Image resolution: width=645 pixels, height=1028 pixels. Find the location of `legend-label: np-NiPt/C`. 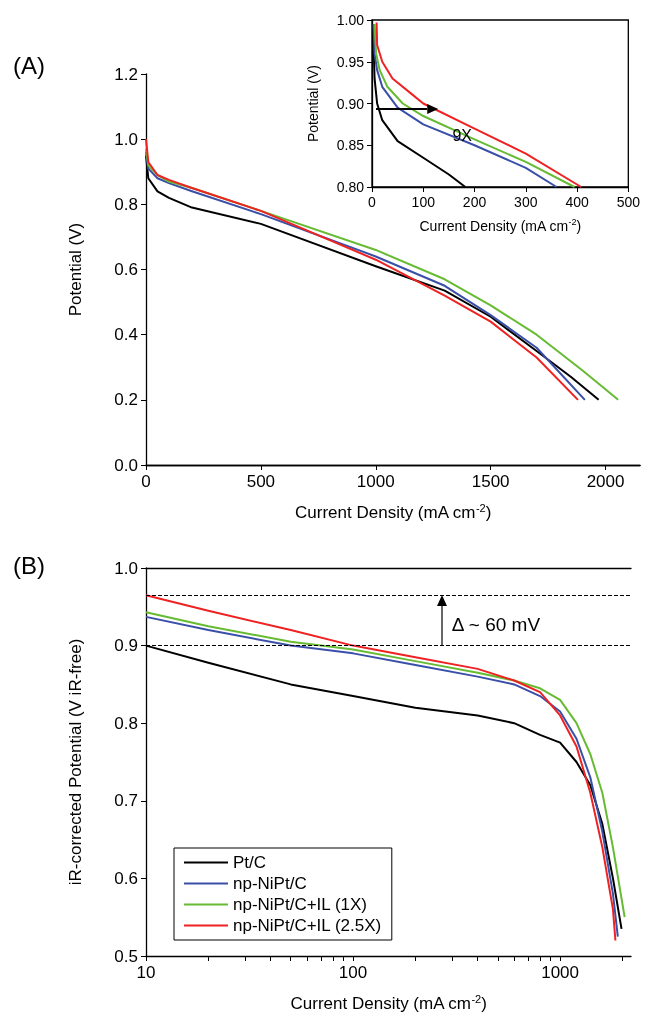

legend-label: np-NiPt/C is located at coordinates (270, 883).